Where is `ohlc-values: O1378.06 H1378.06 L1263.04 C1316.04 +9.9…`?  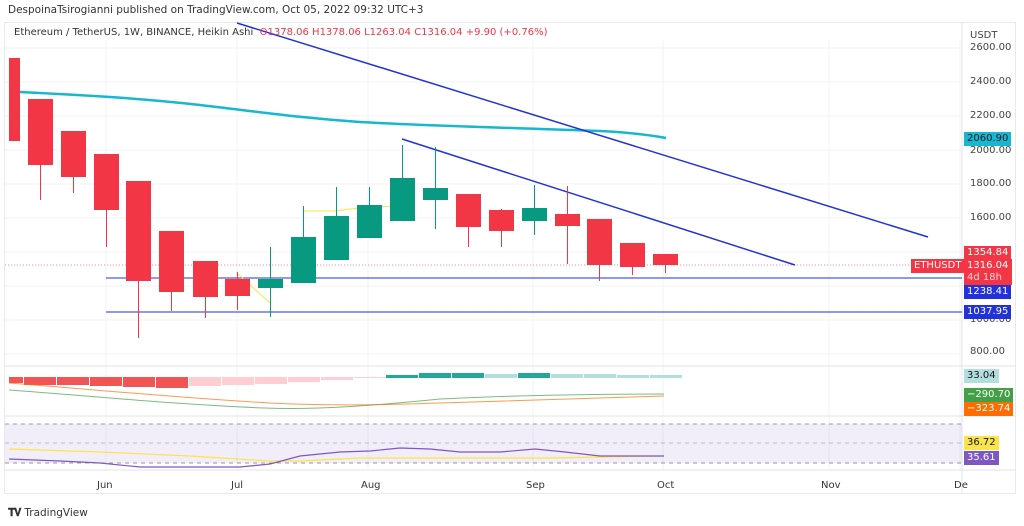 ohlc-values: O1378.06 H1378.06 L1263.04 C1316.04 +9.9… is located at coordinates (403, 32).